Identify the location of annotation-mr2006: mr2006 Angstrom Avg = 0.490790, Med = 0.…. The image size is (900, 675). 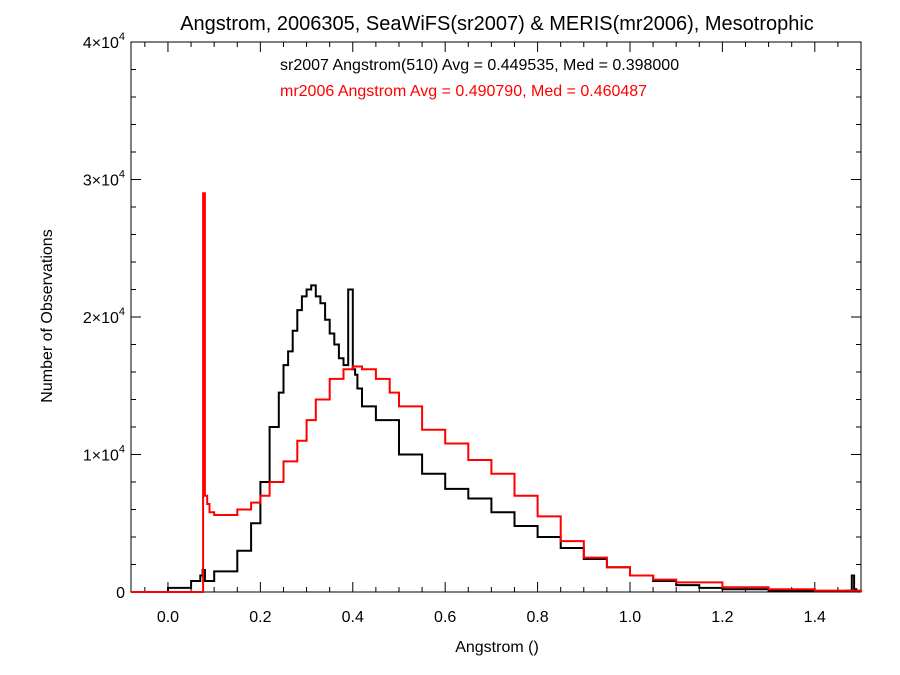
(463, 91).